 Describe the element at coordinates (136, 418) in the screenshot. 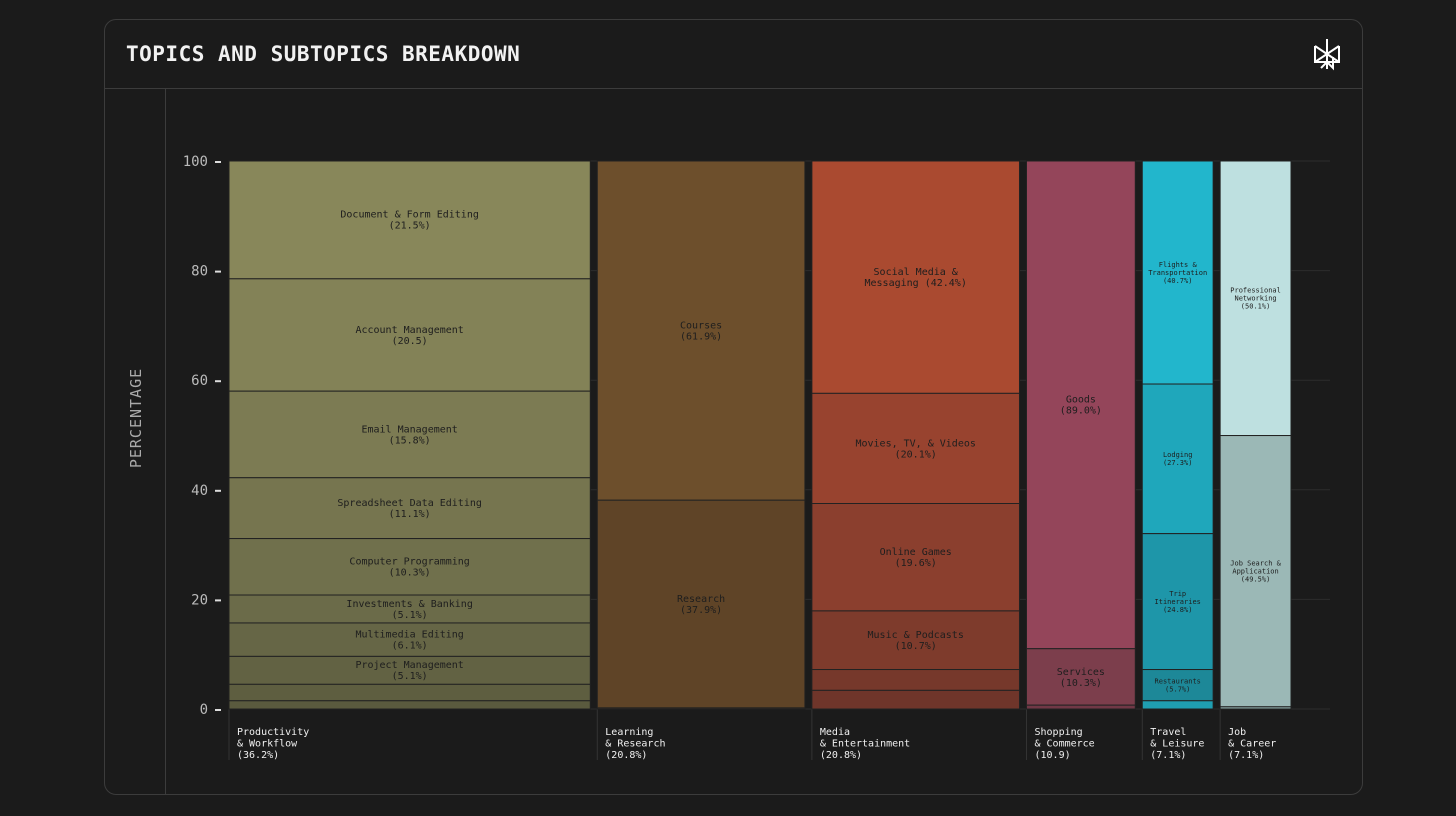

I see `y-axis-label: PERCENTAGE` at that location.